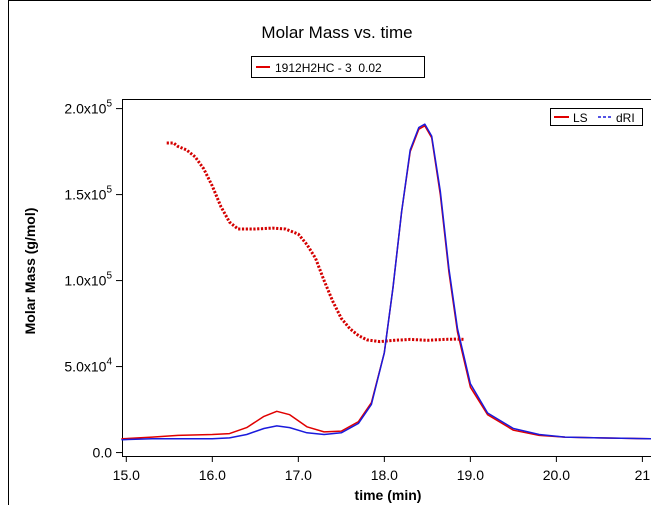  Describe the element at coordinates (388, 495) in the screenshot. I see `x-axis-label: time (min)` at that location.